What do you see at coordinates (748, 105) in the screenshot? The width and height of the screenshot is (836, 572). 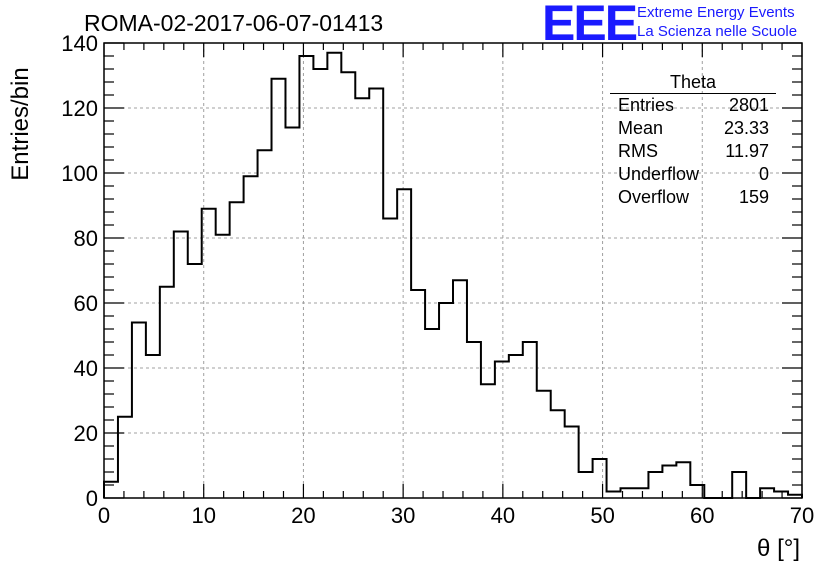 I see `stats-value: 2801` at bounding box center [748, 105].